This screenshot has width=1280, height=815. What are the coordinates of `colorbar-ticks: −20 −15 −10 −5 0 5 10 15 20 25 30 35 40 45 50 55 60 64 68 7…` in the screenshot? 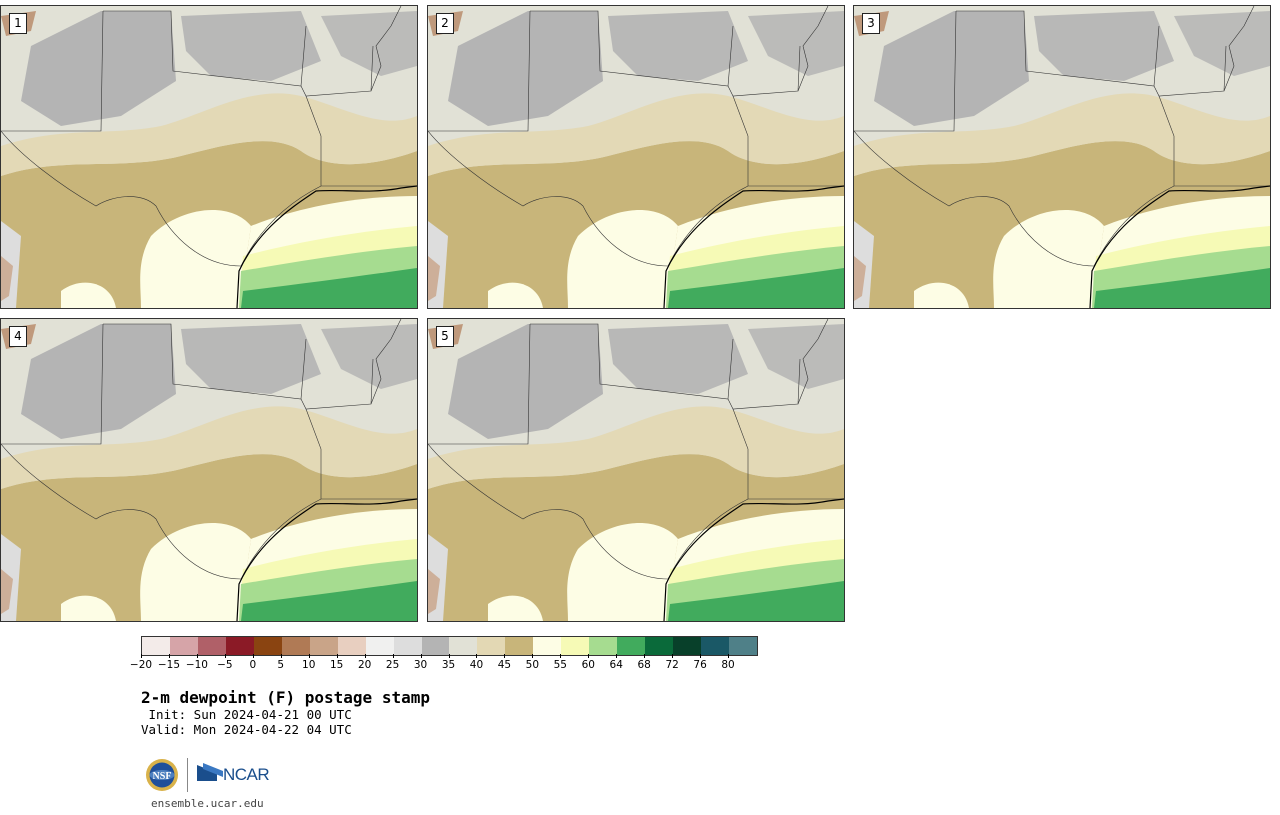 It's located at (443, 662).